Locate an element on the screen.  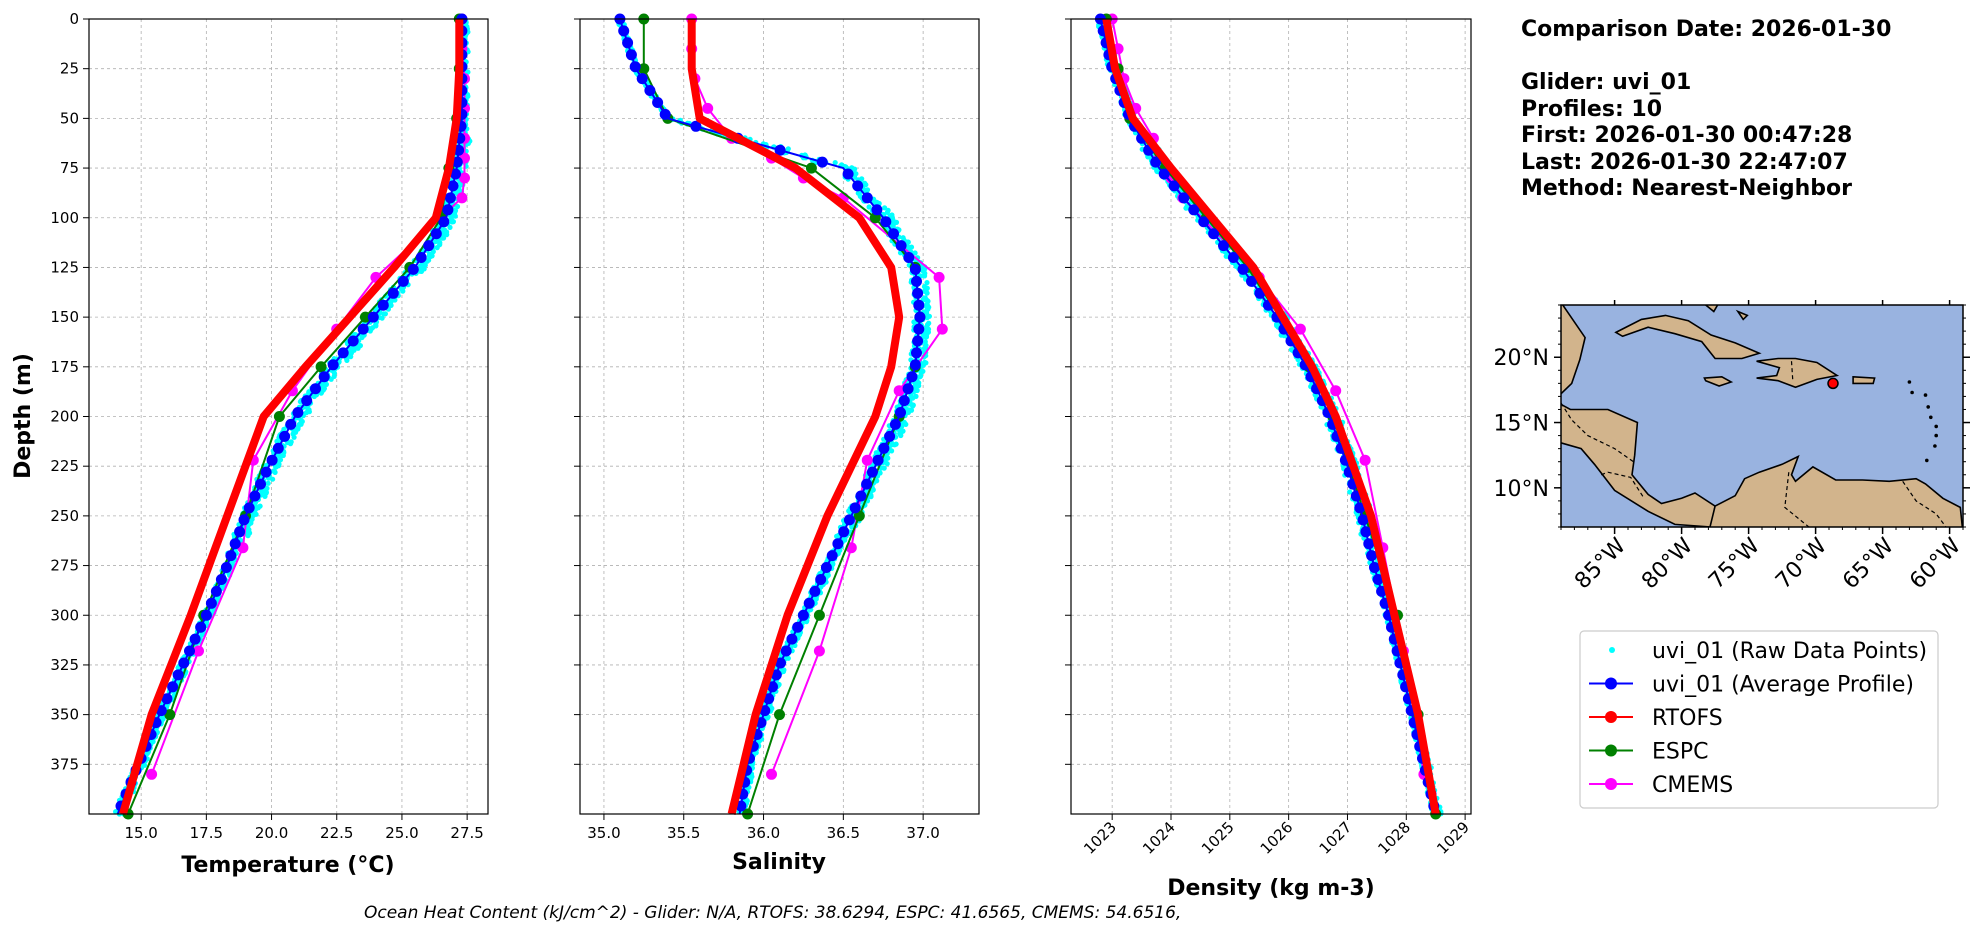
temperature-x-tick-label: 20.0 is located at coordinates (271, 833).